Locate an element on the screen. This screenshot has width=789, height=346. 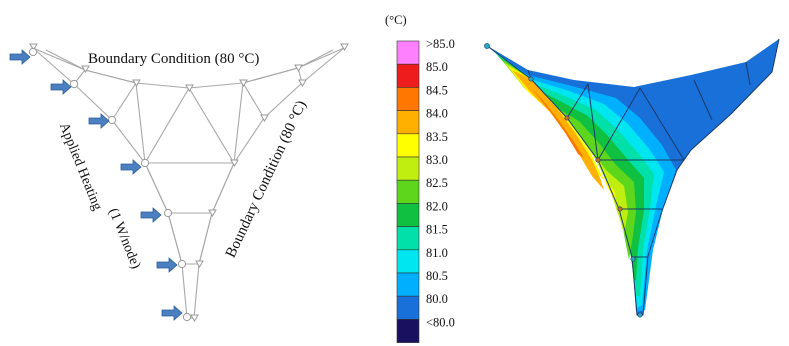
legend-unit: (°C) is located at coordinates (396, 20).